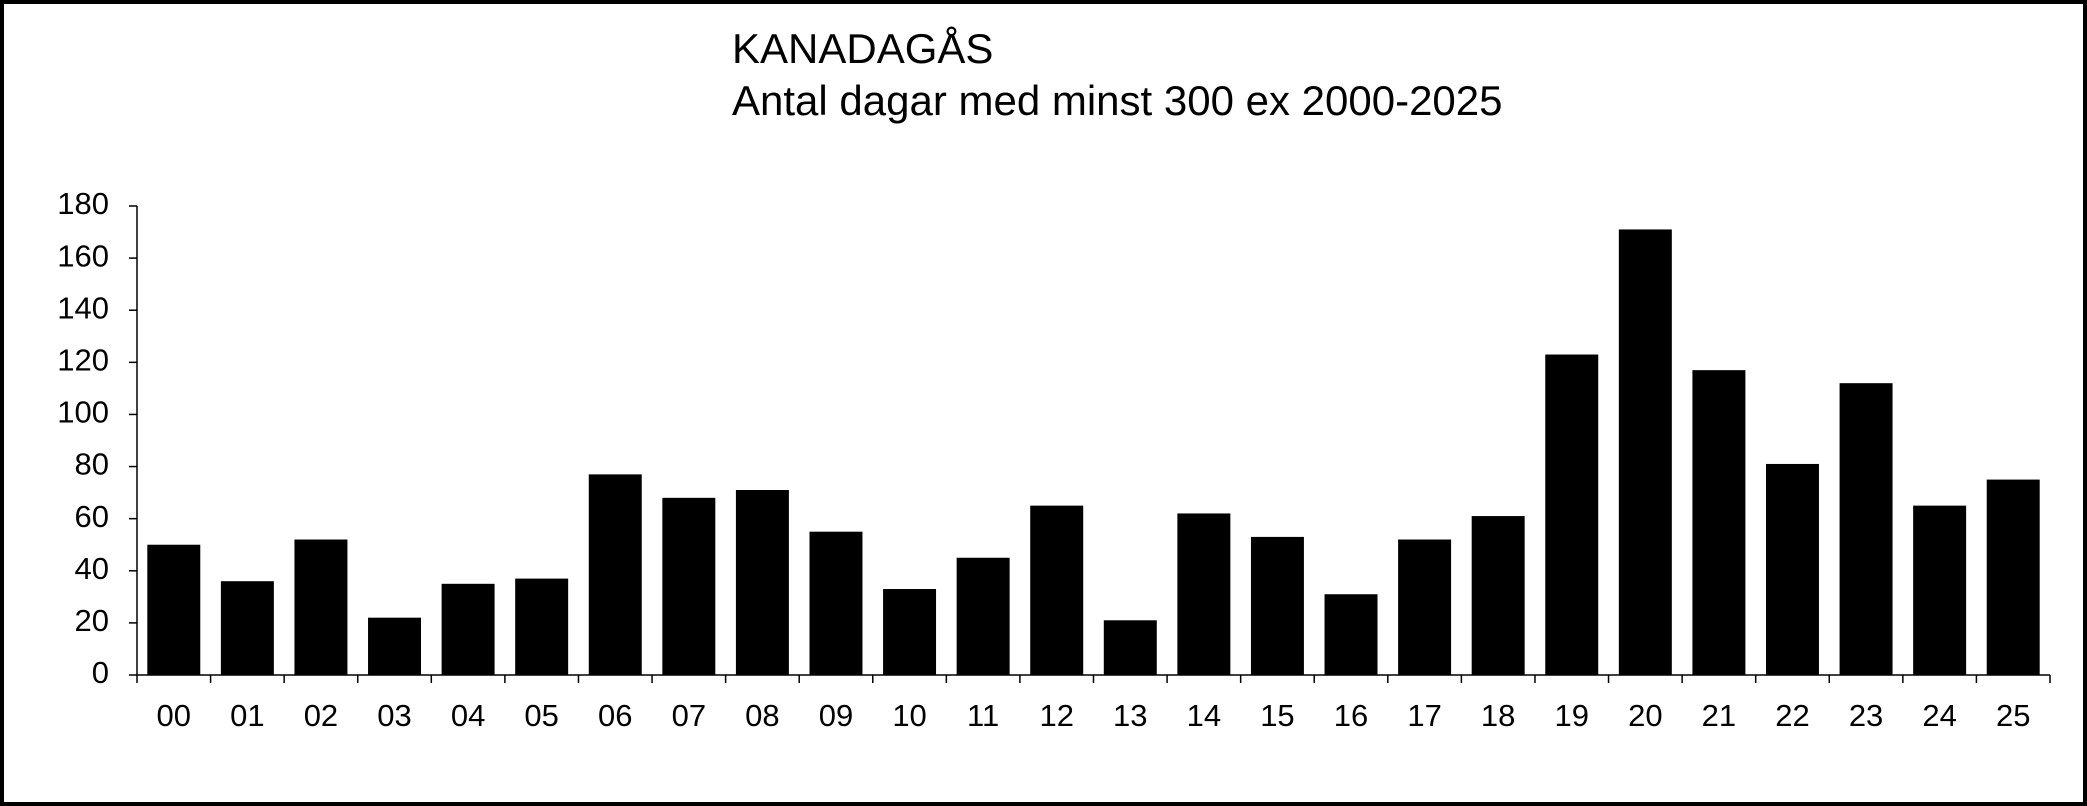 Image resolution: width=2087 pixels, height=806 pixels. I want to click on x-tick-label: 24, so click(1939, 715).